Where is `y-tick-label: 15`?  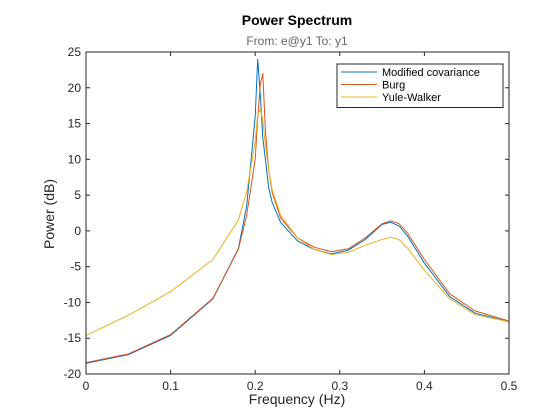 y-tick-label: 15 is located at coordinates (75, 124).